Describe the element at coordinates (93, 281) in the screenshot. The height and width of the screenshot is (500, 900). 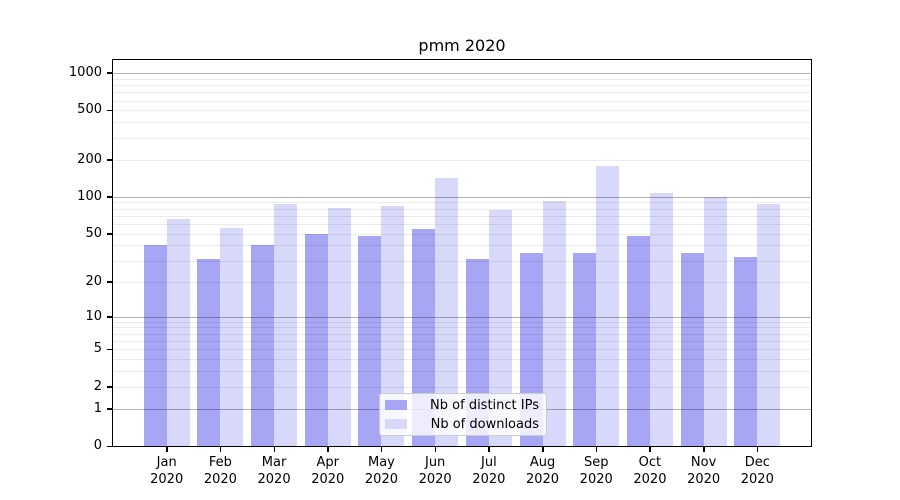
I see `y-tick-label: 20` at that location.